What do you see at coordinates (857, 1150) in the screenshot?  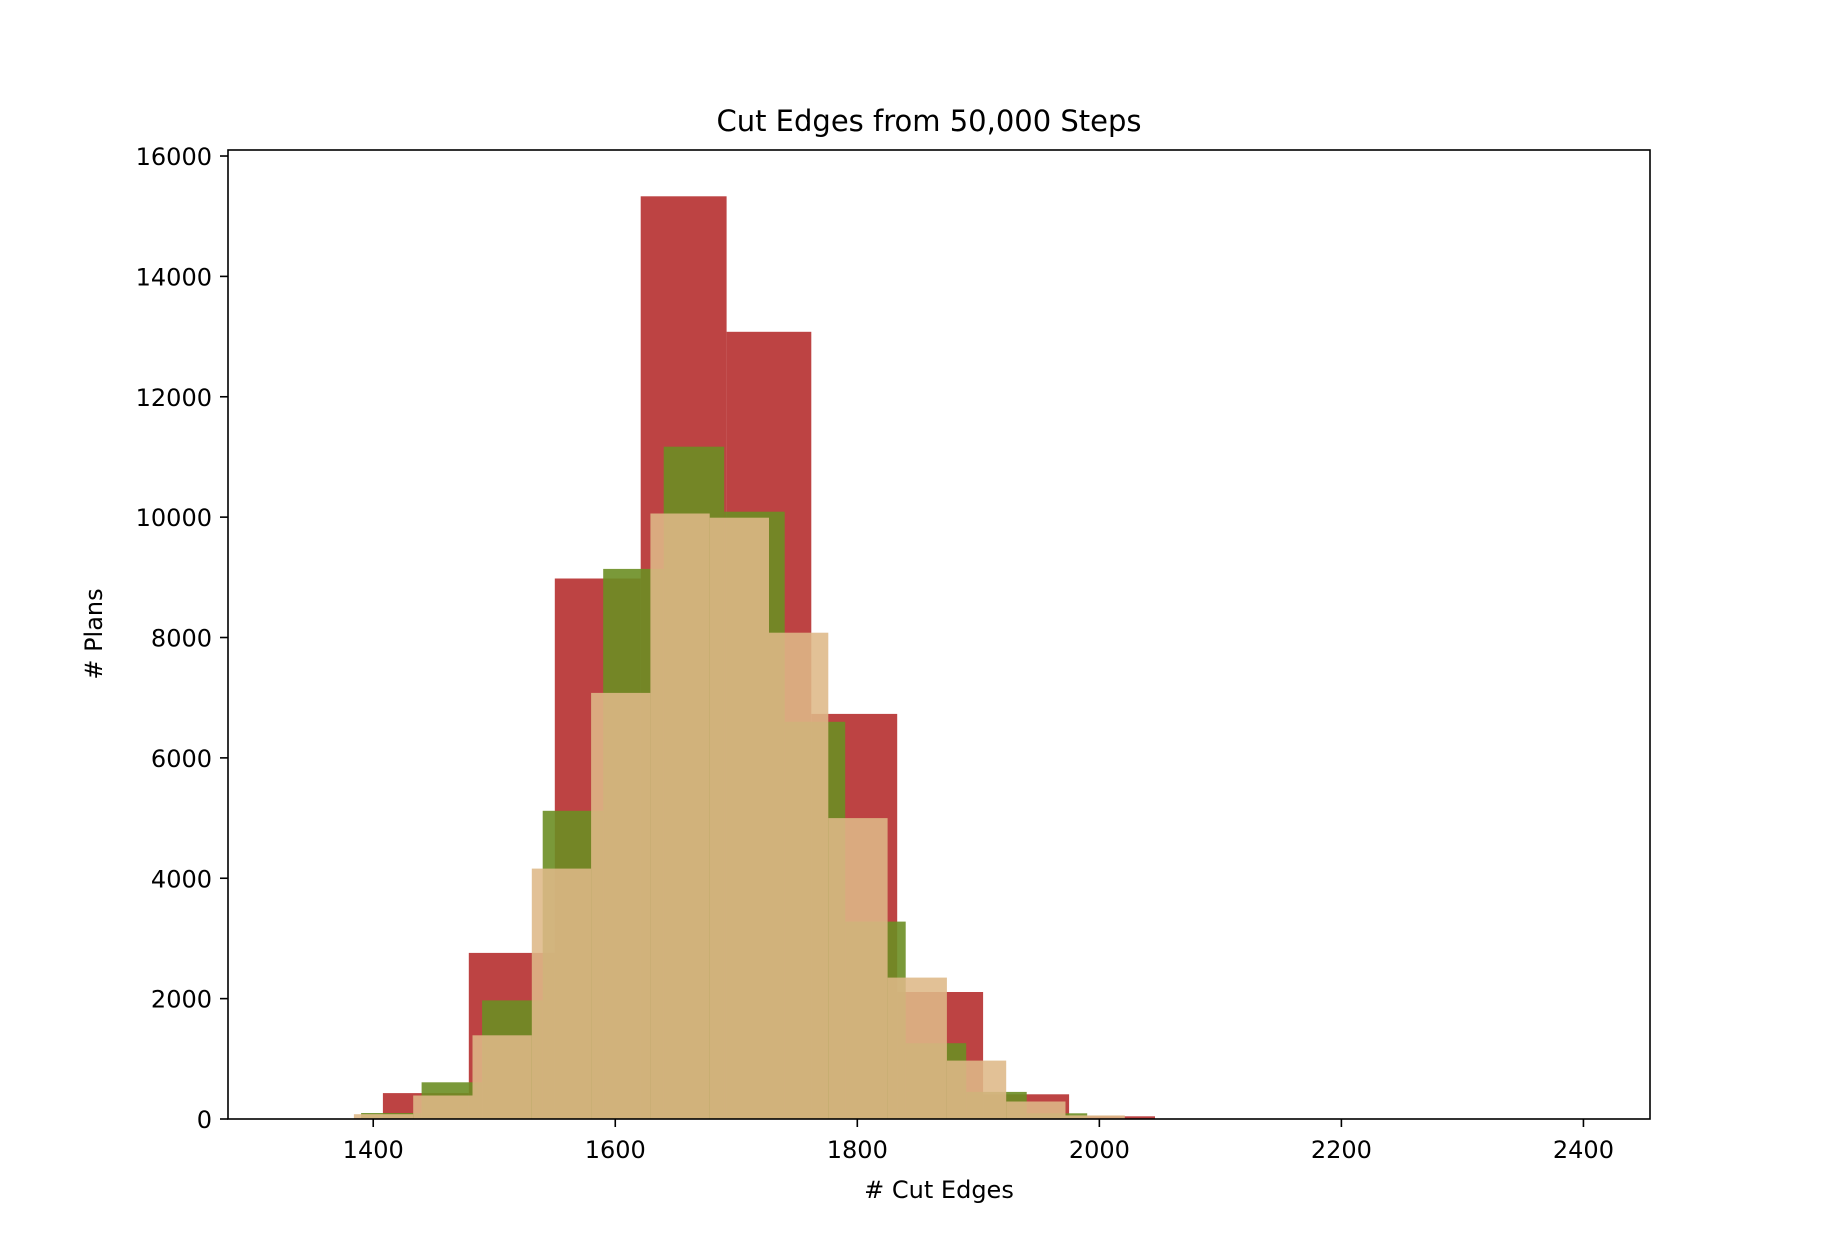 I see `x-tick-label: 1800` at bounding box center [857, 1150].